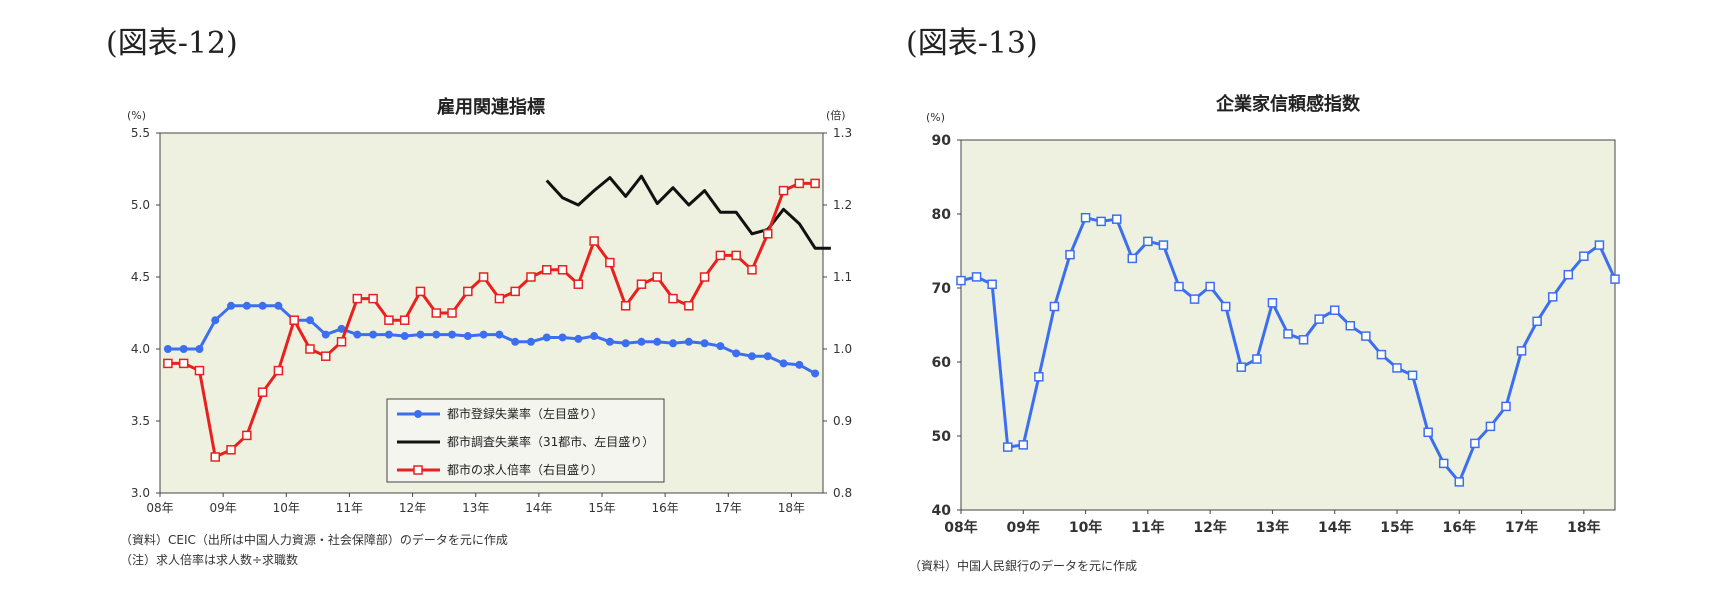 This screenshot has height=615, width=1731. What do you see at coordinates (842, 133) in the screenshot?
I see `chart1-right-tick-label: 1.3` at bounding box center [842, 133].